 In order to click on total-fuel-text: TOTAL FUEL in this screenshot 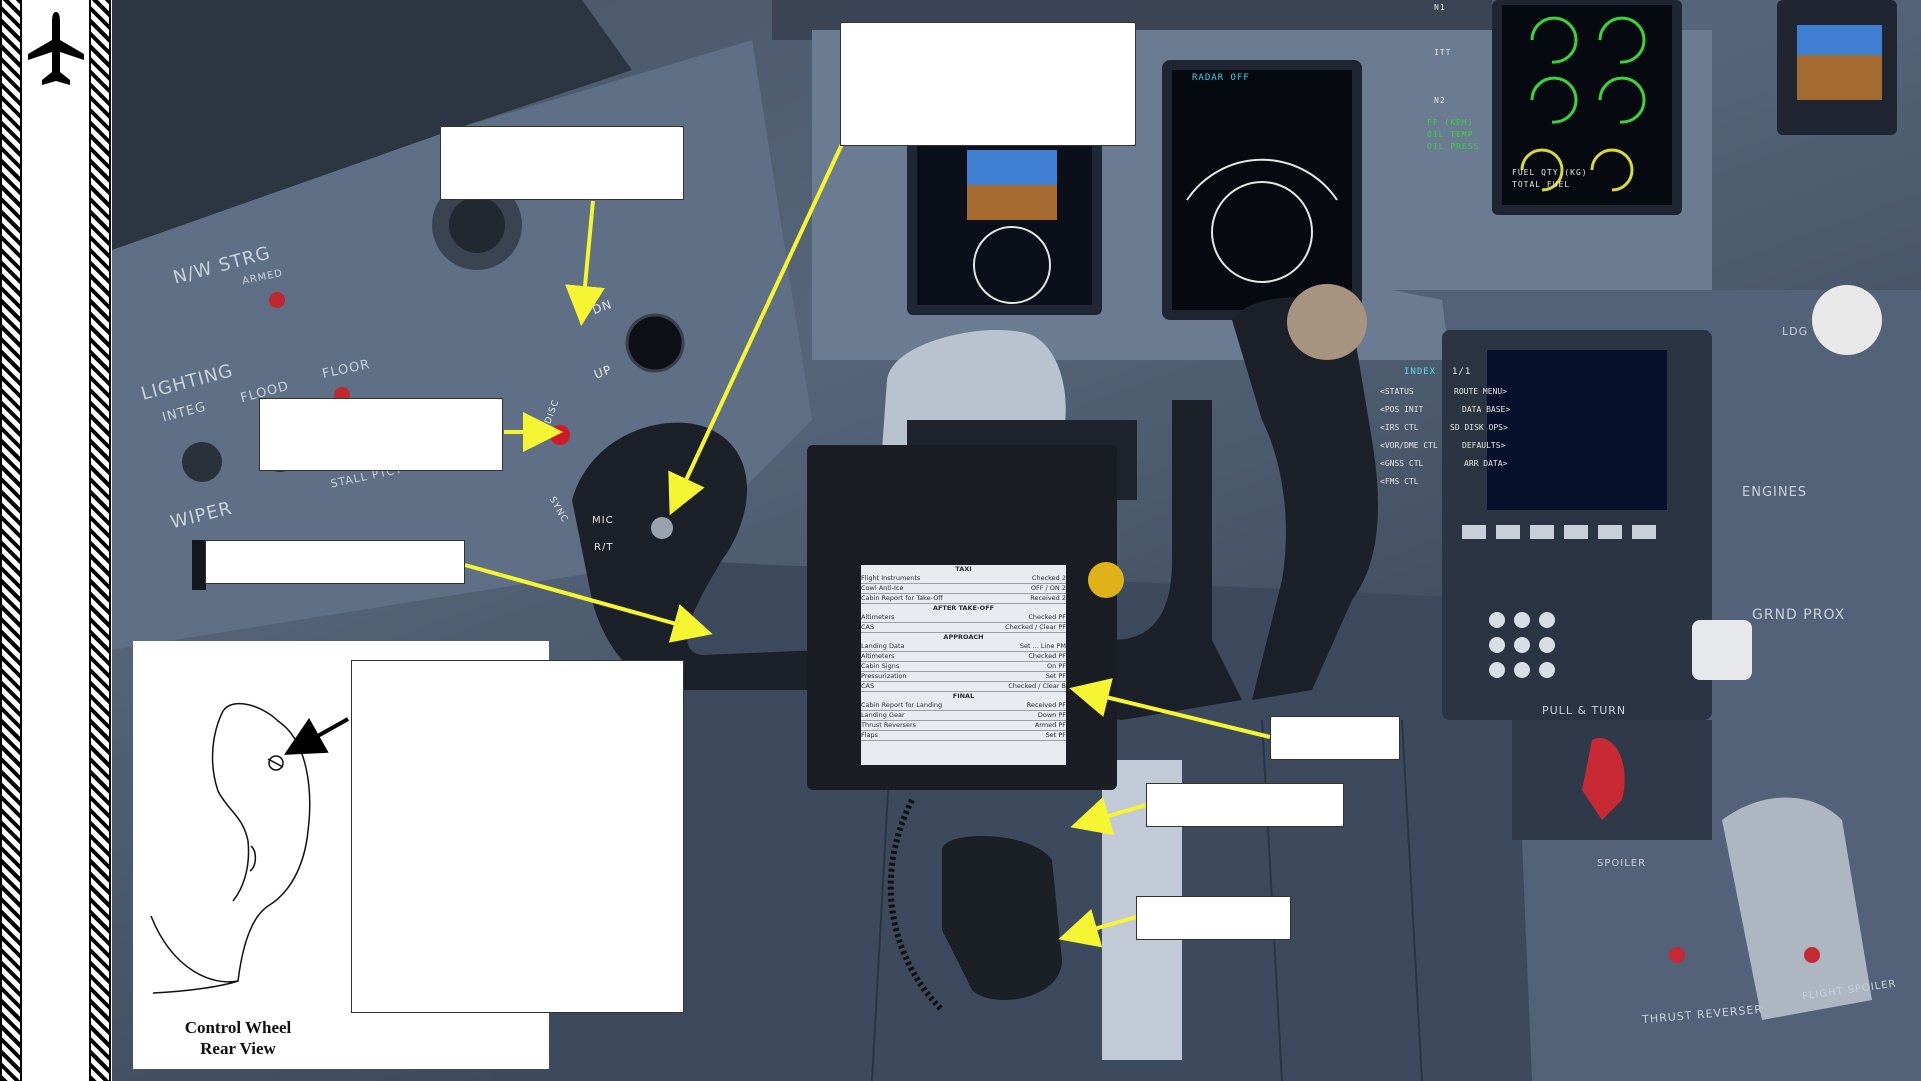, I will do `click(1541, 184)`.